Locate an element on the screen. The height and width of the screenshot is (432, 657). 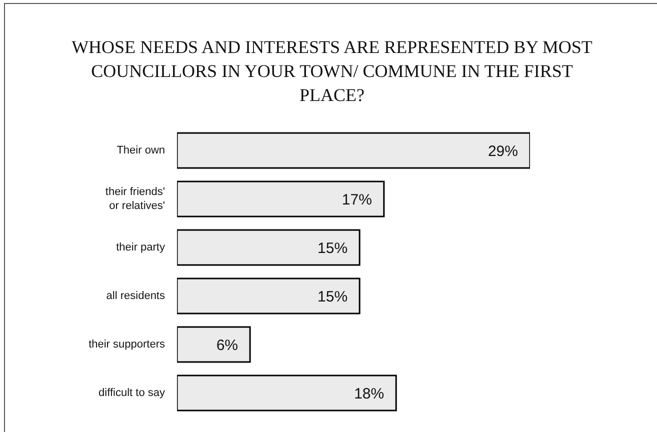
data-label: 29% is located at coordinates (503, 151).